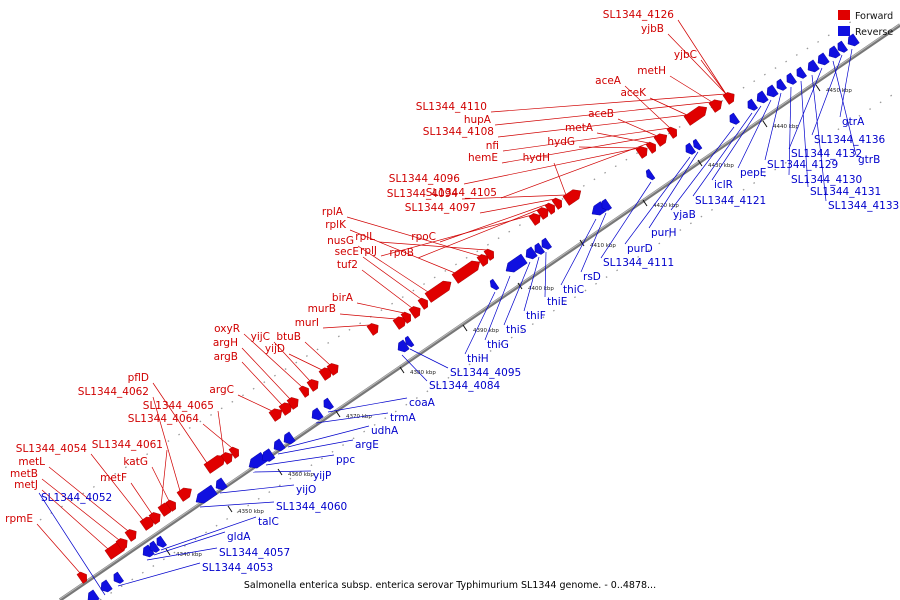 The image size is (900, 600). What do you see at coordinates (226, 357) in the screenshot?
I see `gene-label-argb: argB` at bounding box center [226, 357].